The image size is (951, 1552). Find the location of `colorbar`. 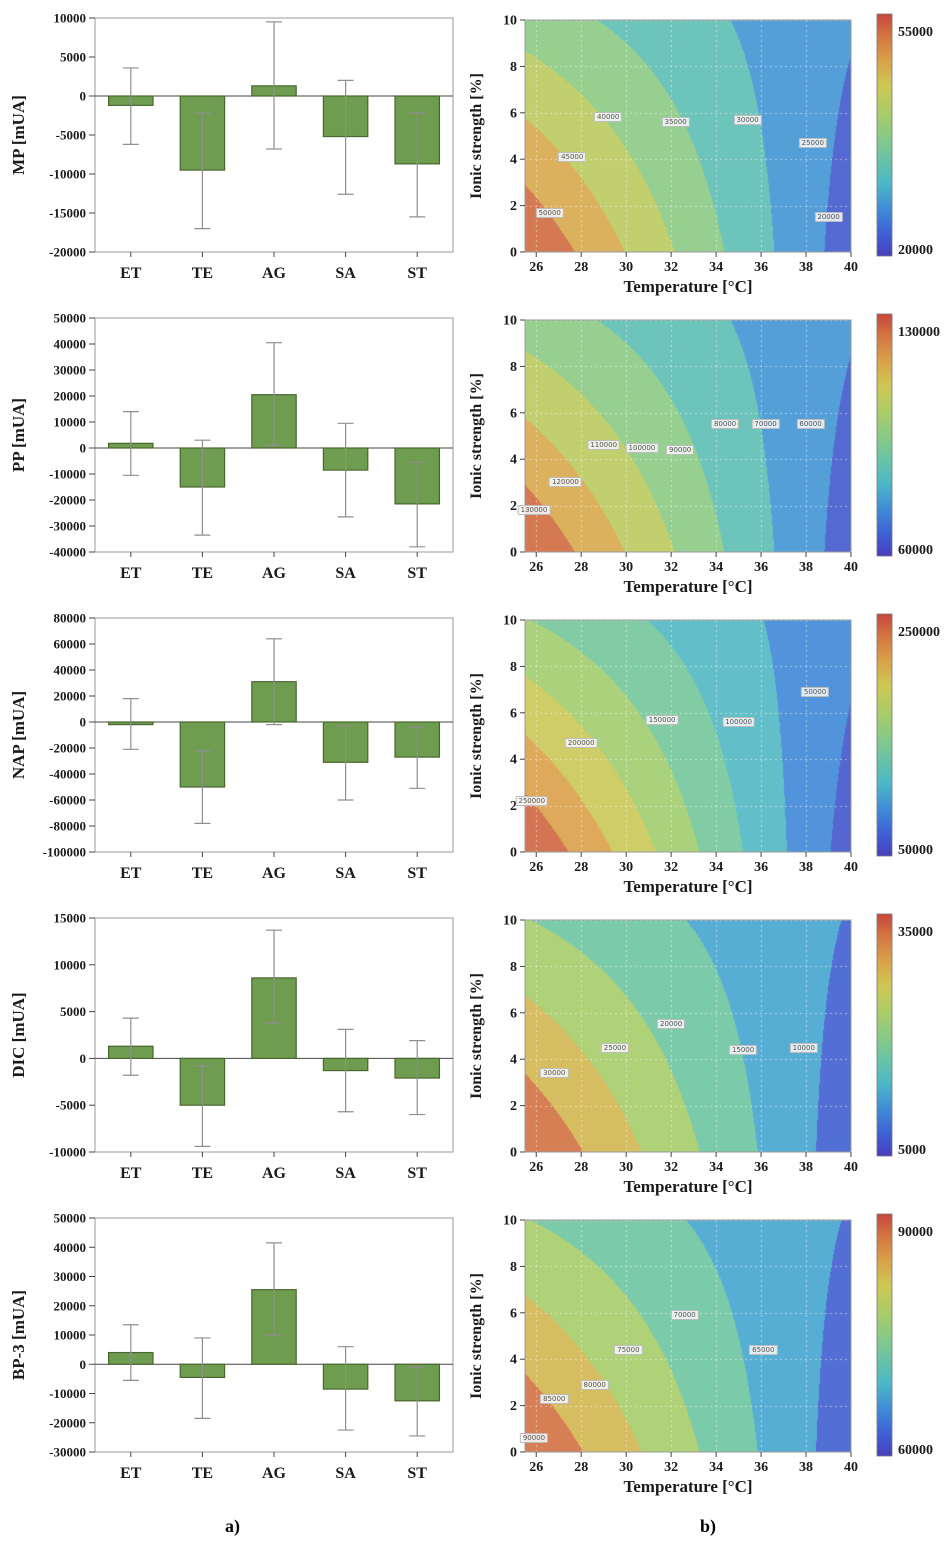

colorbar is located at coordinates (884, 135).